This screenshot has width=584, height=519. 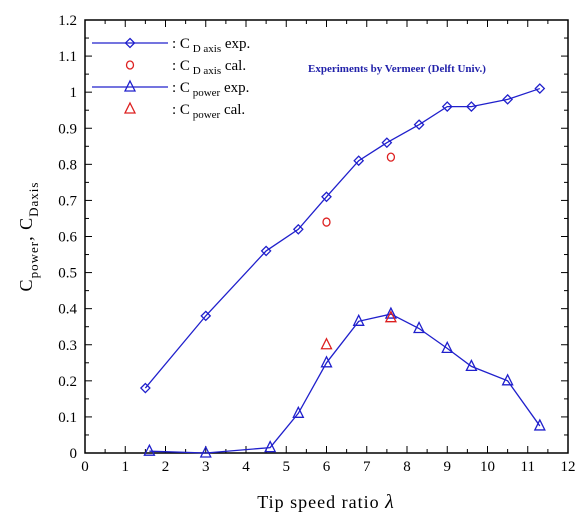 What do you see at coordinates (67, 346) in the screenshot?
I see `y-tick-label: 0.3` at bounding box center [67, 346].